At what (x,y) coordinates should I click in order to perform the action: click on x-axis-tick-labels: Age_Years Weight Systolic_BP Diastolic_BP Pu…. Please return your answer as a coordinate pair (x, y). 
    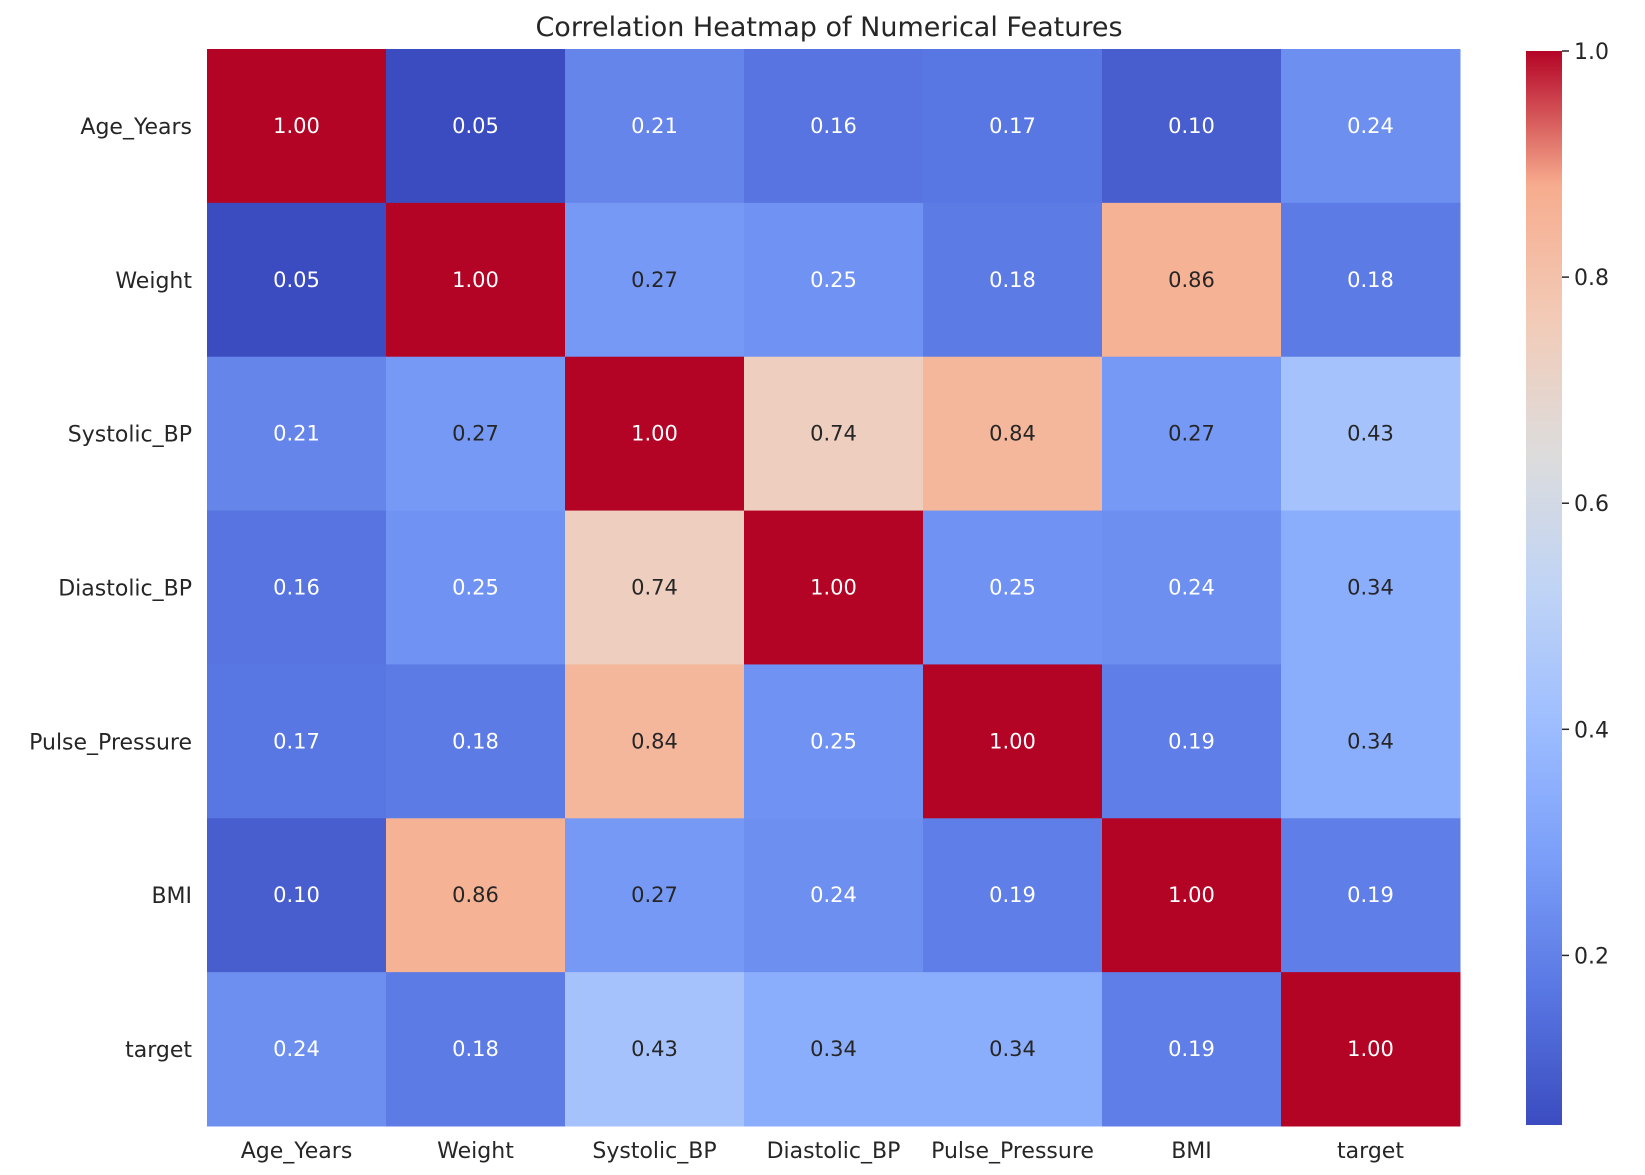
    Looking at the image, I should click on (823, 1151).